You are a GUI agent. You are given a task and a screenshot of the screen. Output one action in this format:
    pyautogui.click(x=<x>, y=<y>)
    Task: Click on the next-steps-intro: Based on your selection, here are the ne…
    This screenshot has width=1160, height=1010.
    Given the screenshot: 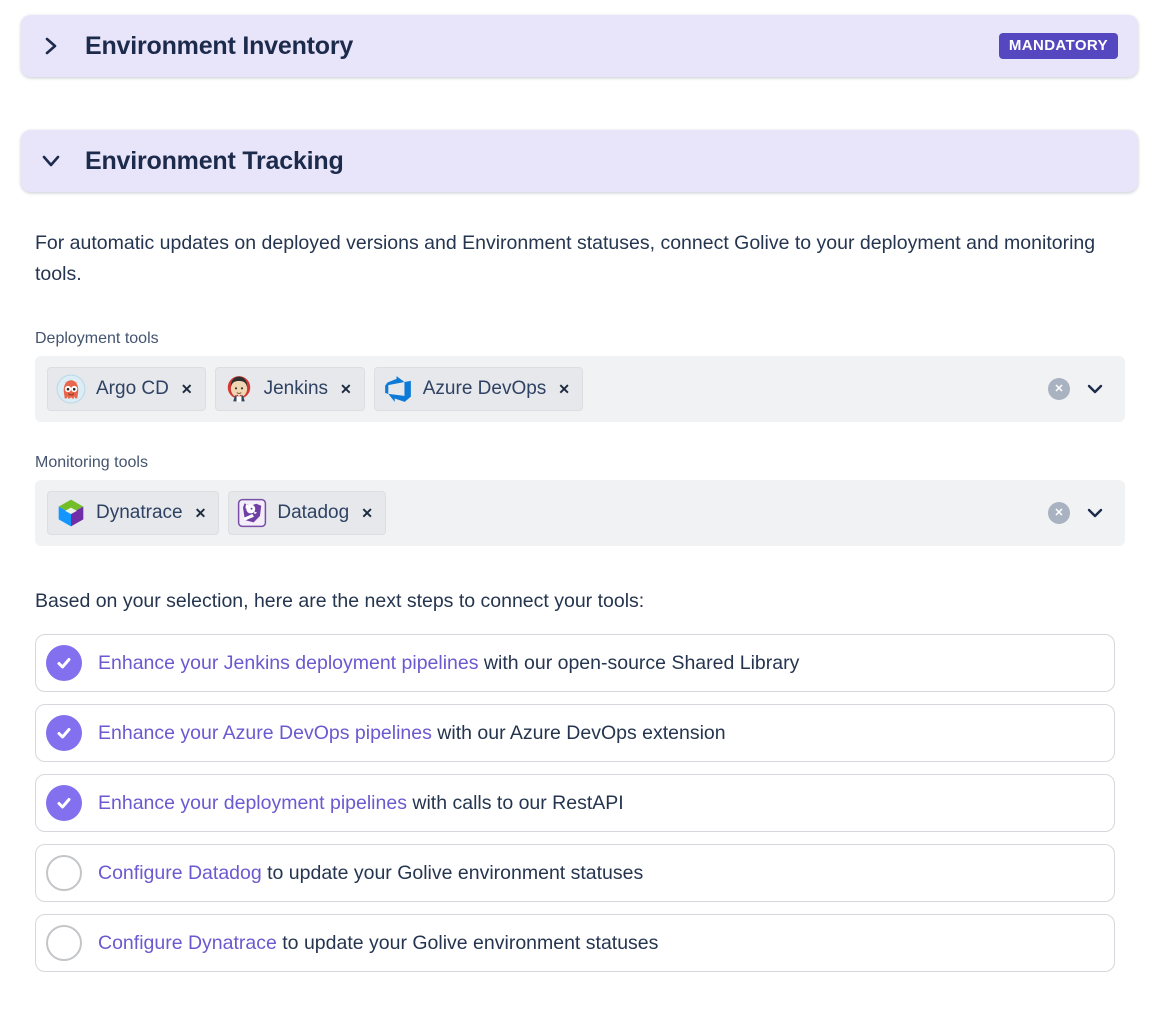 What is the action you would take?
    pyautogui.click(x=340, y=601)
    